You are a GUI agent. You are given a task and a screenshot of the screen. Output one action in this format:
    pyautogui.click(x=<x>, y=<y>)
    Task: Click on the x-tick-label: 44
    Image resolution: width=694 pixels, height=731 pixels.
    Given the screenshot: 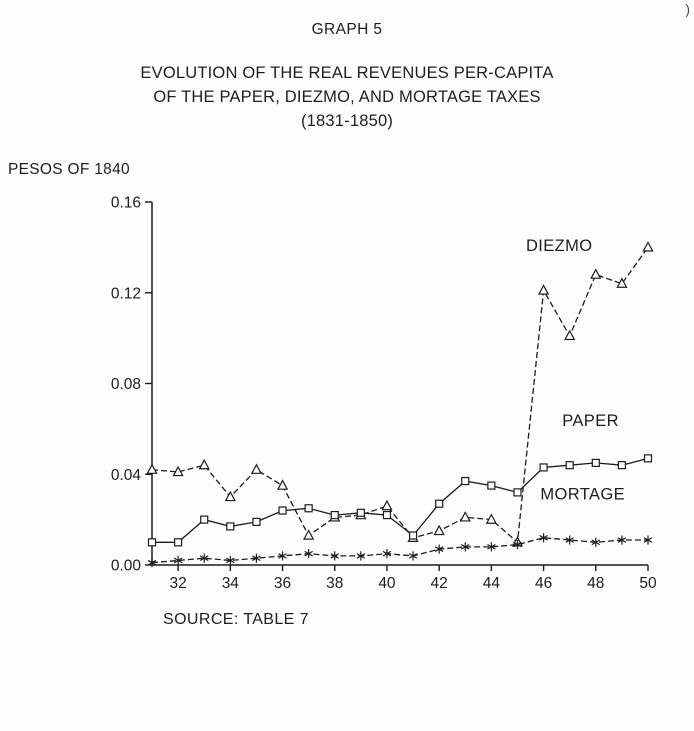 What is the action you would take?
    pyautogui.click(x=492, y=583)
    